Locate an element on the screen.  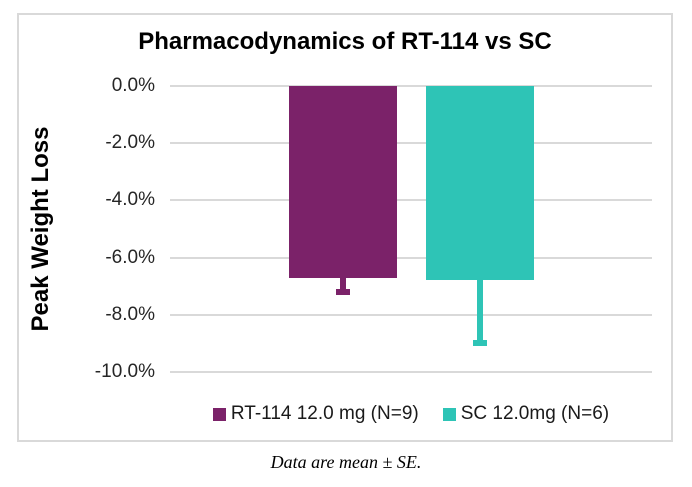
error-bar-rt114 is located at coordinates (343, 286).